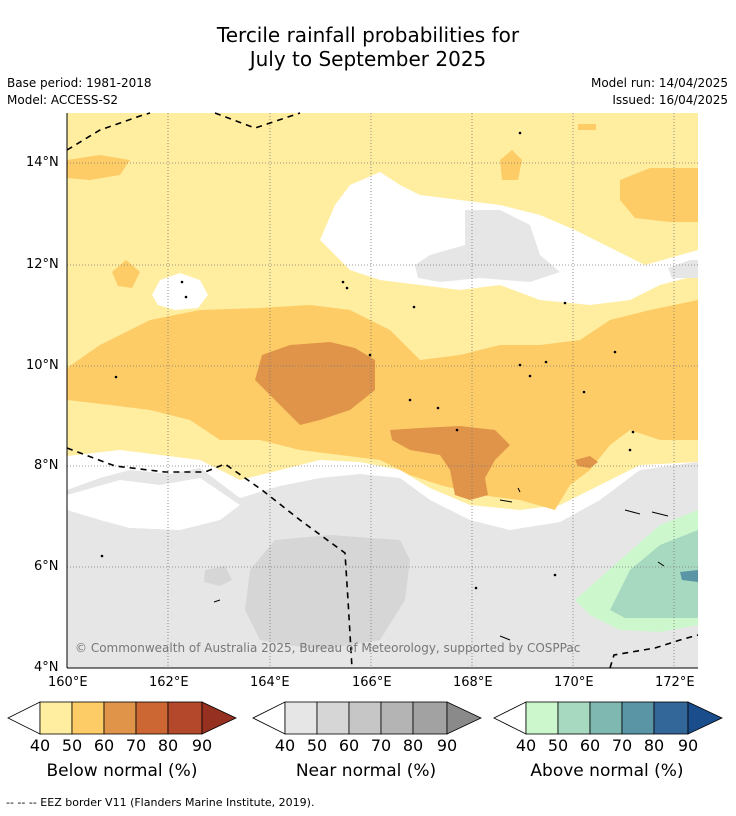 This screenshot has width=736, height=816. I want to click on legend-colorbars, so click(365, 718).